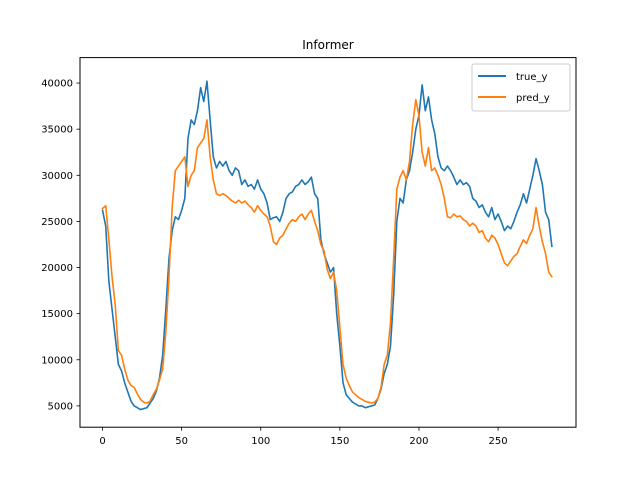  What do you see at coordinates (533, 98) in the screenshot?
I see `legend-label-pred-y: pred_y` at bounding box center [533, 98].